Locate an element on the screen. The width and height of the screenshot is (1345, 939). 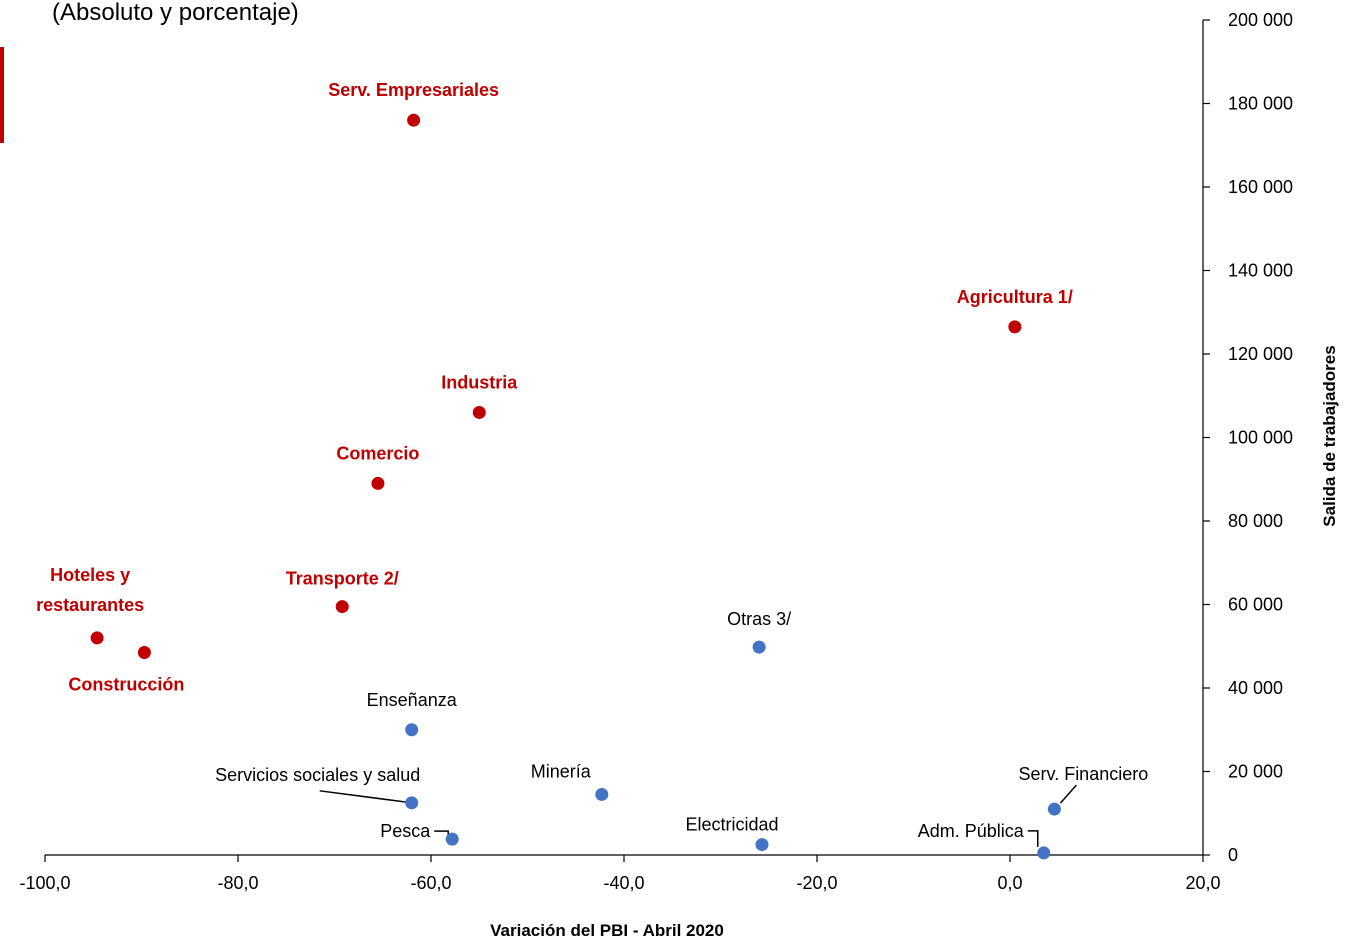
label-adm-publica: Adm. Pública is located at coordinates (971, 831).